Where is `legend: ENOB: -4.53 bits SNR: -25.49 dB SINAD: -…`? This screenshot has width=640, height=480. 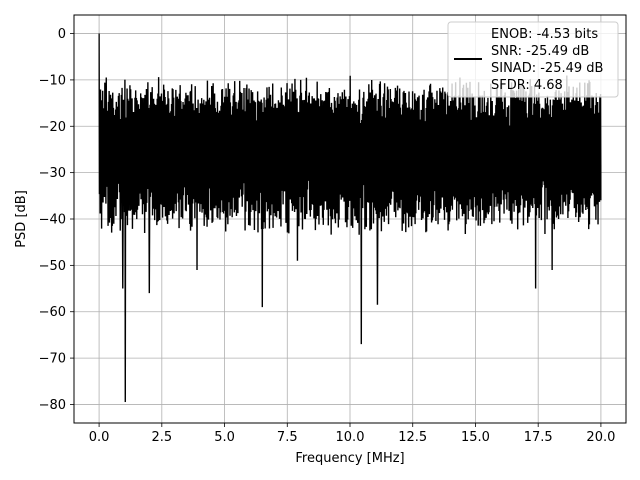 legend: ENOB: -4.53 bits SNR: -25.49 dB SINAD: -… is located at coordinates (533, 59).